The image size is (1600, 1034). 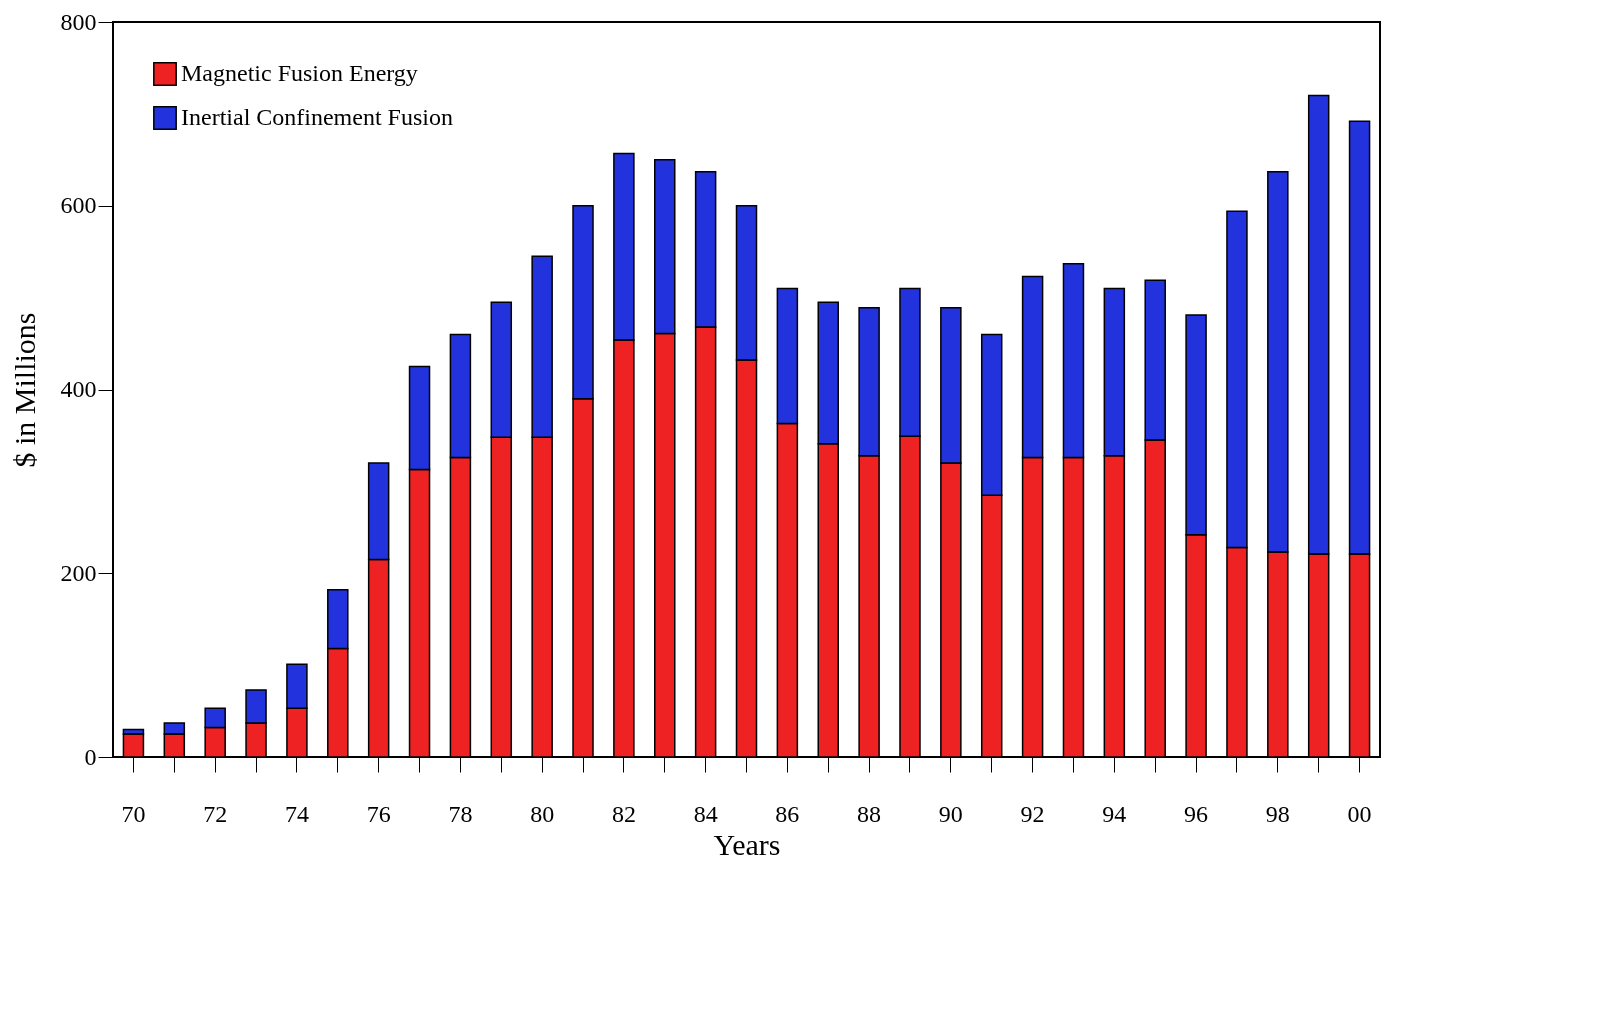 What do you see at coordinates (950, 813) in the screenshot?
I see `x-tick-label: 90` at bounding box center [950, 813].